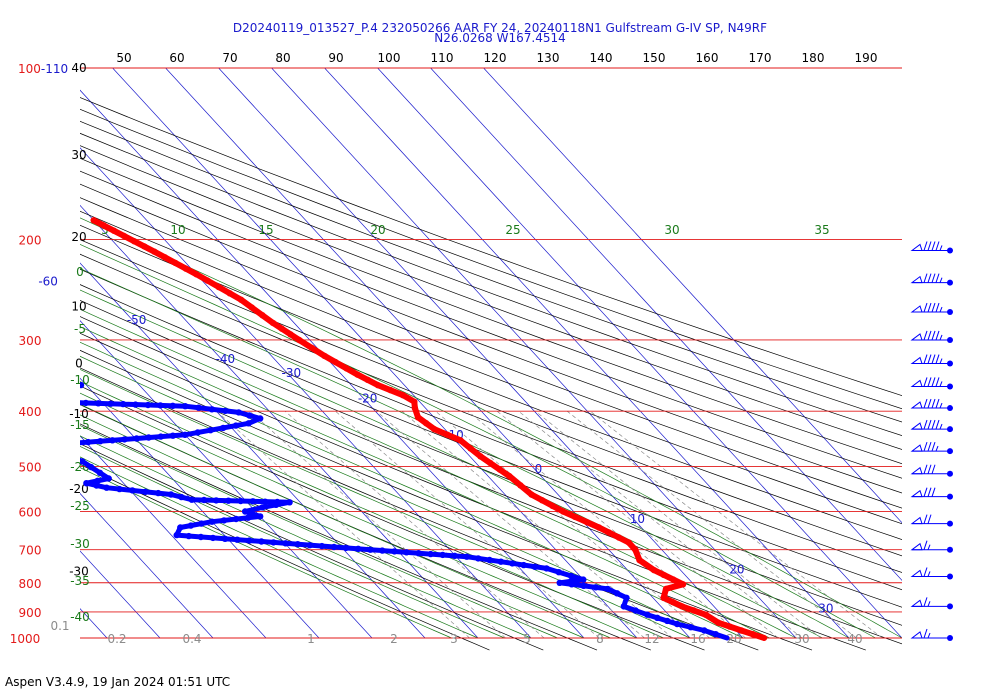 The image size is (1000, 700). What do you see at coordinates (601, 58) in the screenshot?
I see `top-scale-label: 140` at bounding box center [601, 58].